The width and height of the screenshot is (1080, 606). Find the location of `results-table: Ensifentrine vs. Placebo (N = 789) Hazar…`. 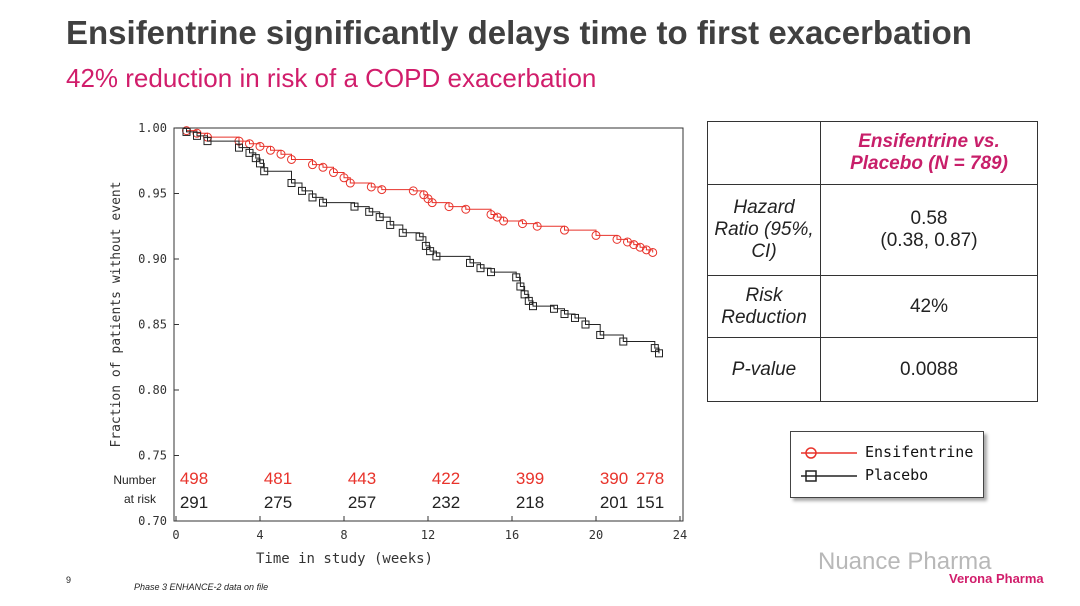

results-table: Ensifentrine vs. Placebo (N = 789) Hazar… is located at coordinates (872, 261).